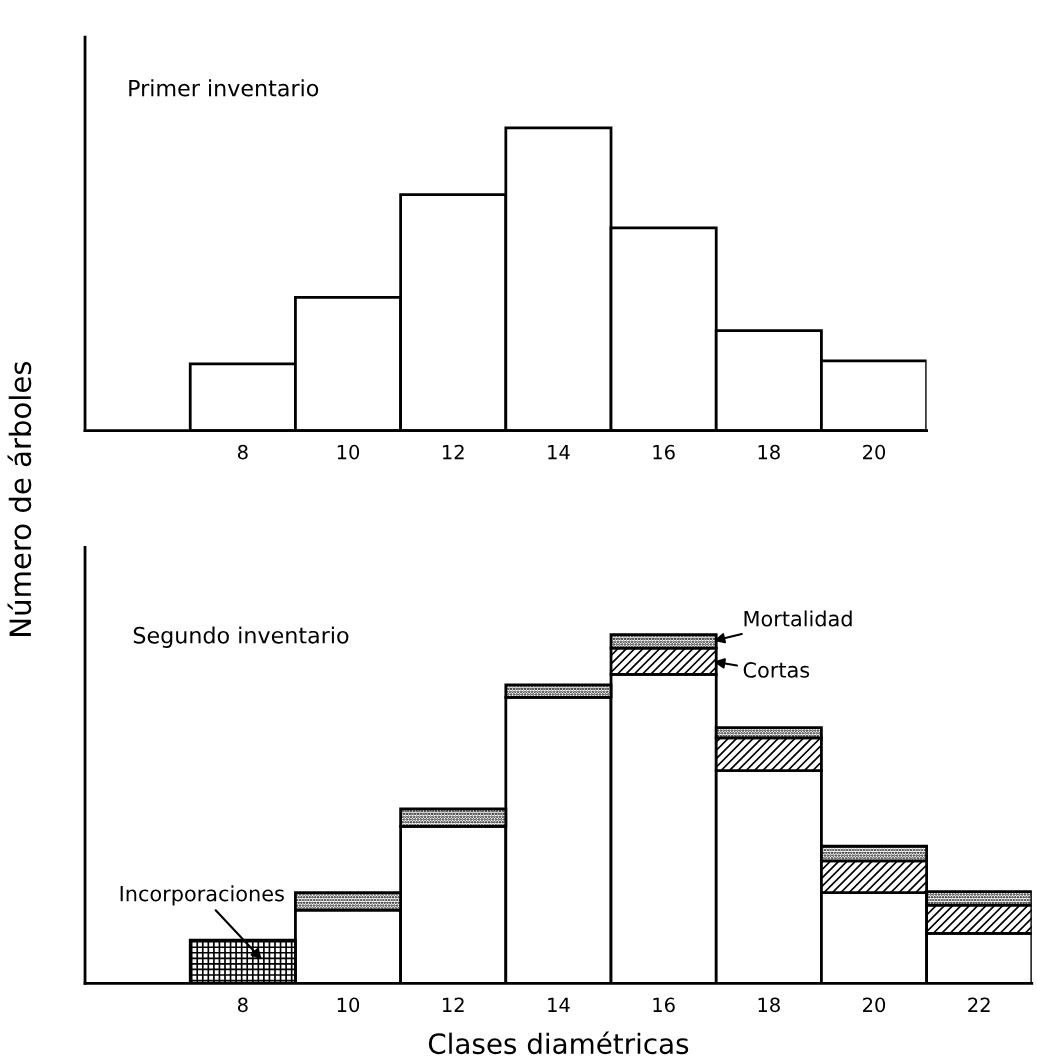  What do you see at coordinates (19, 498) in the screenshot?
I see `y-axis-title: Número de árboles` at bounding box center [19, 498].